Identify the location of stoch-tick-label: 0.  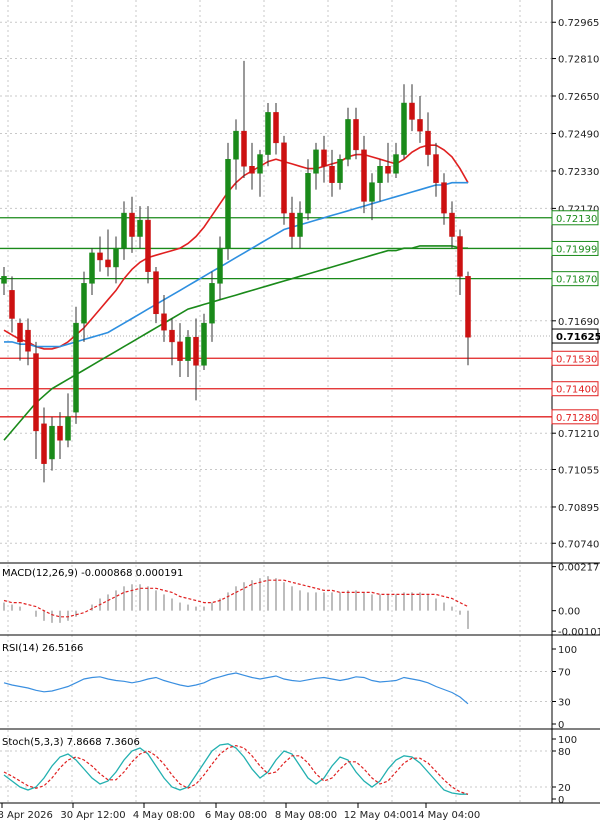
(561, 800).